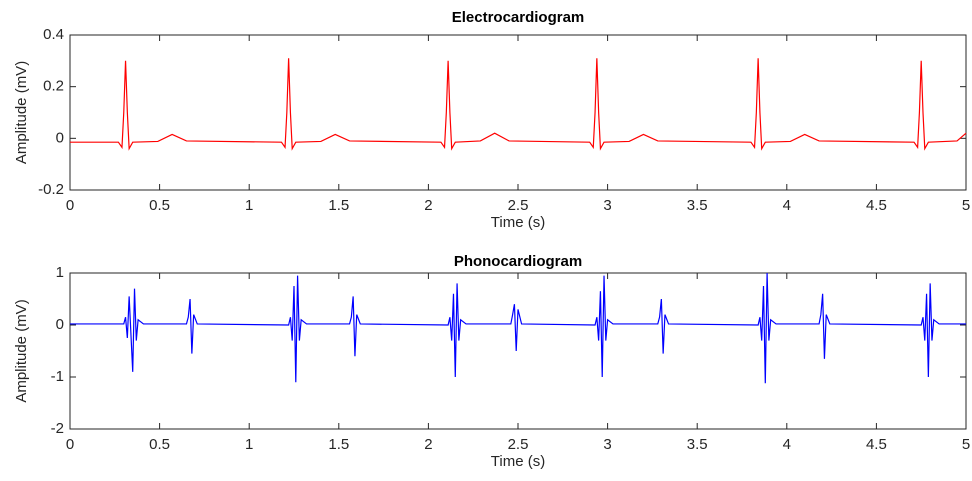 The width and height of the screenshot is (972, 481). I want to click on y-tick-label: -0.2, so click(51, 189).